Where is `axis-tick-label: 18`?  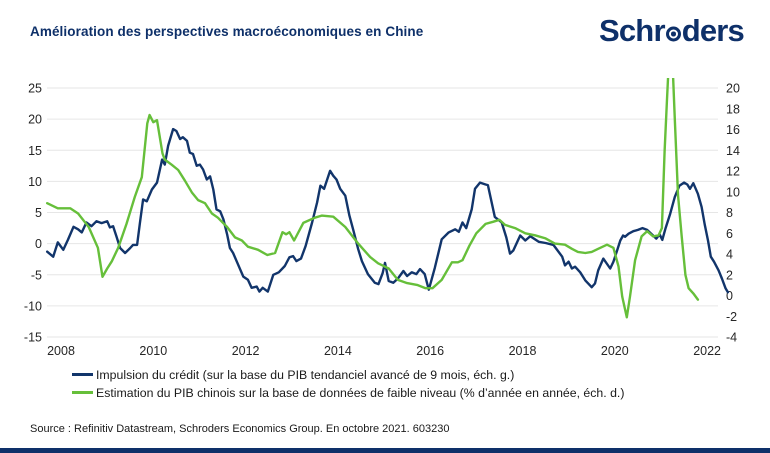 axis-tick-label: 18 is located at coordinates (733, 109).